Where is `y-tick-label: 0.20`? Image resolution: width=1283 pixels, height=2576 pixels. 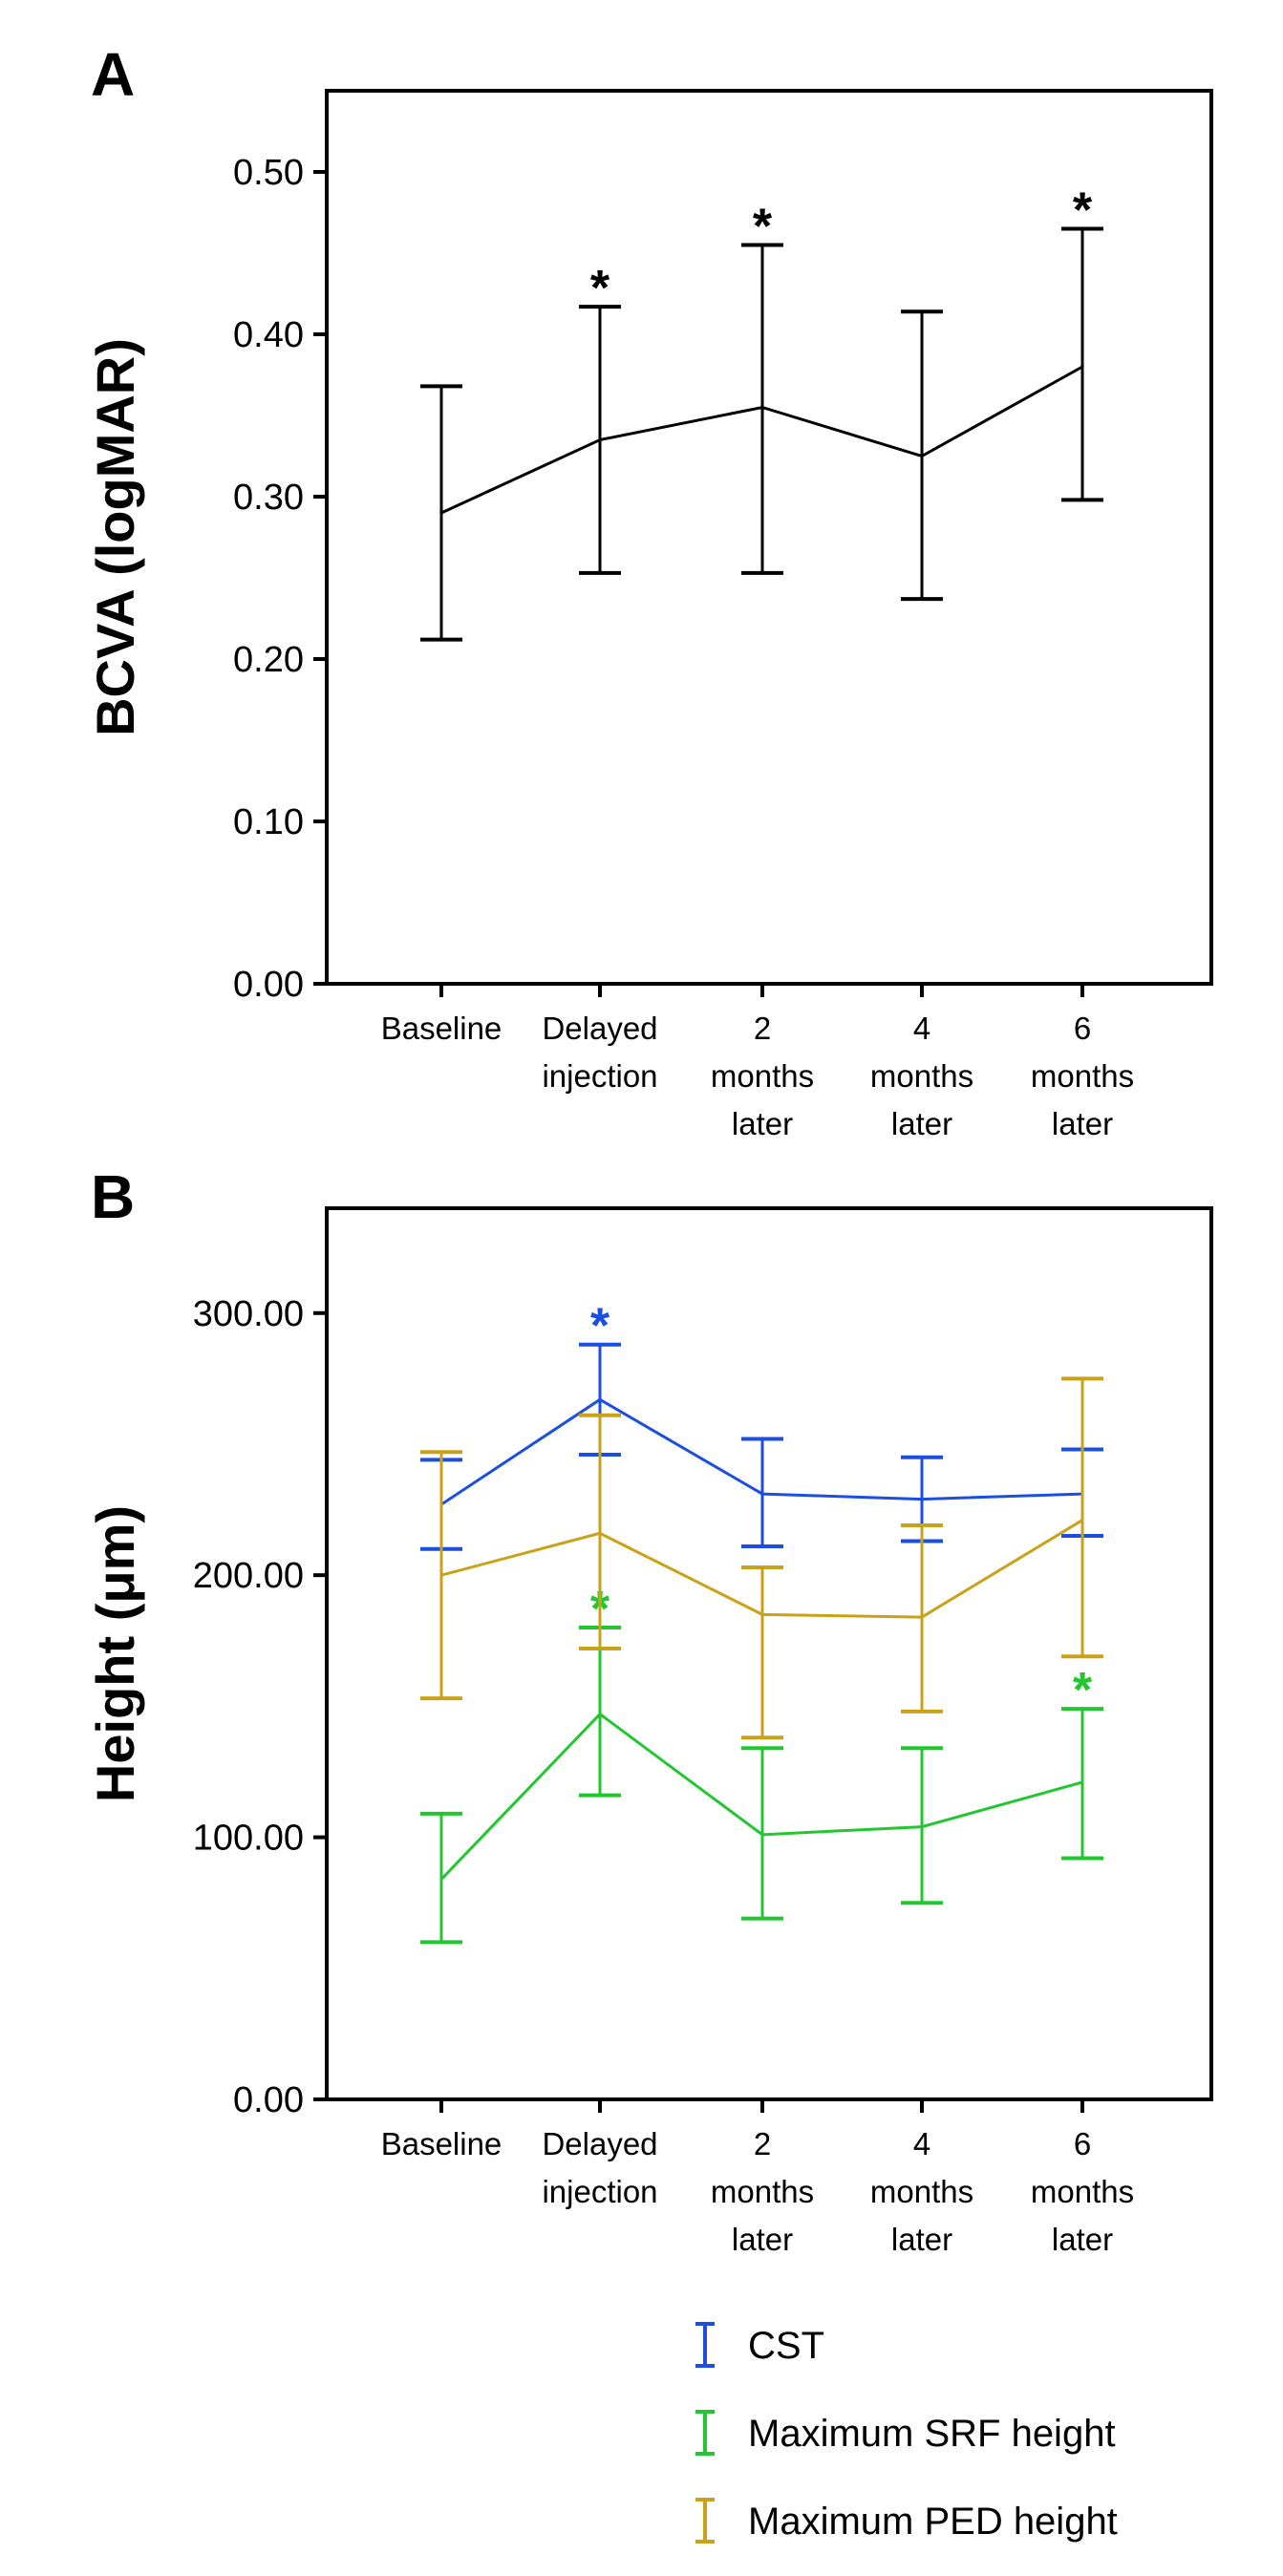
y-tick-label: 0.20 is located at coordinates (268, 660).